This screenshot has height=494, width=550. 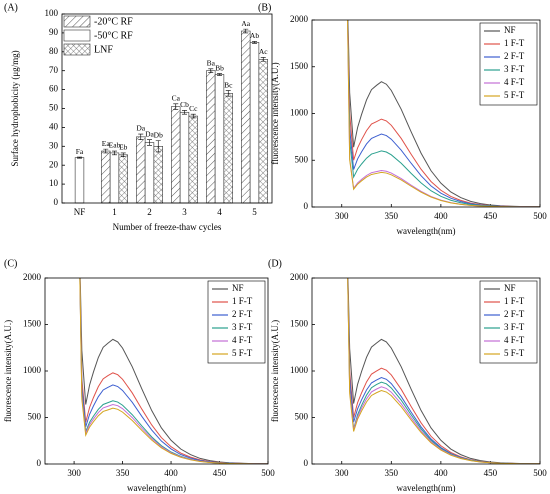 I want to click on panel-label: (B), so click(x=264, y=7).